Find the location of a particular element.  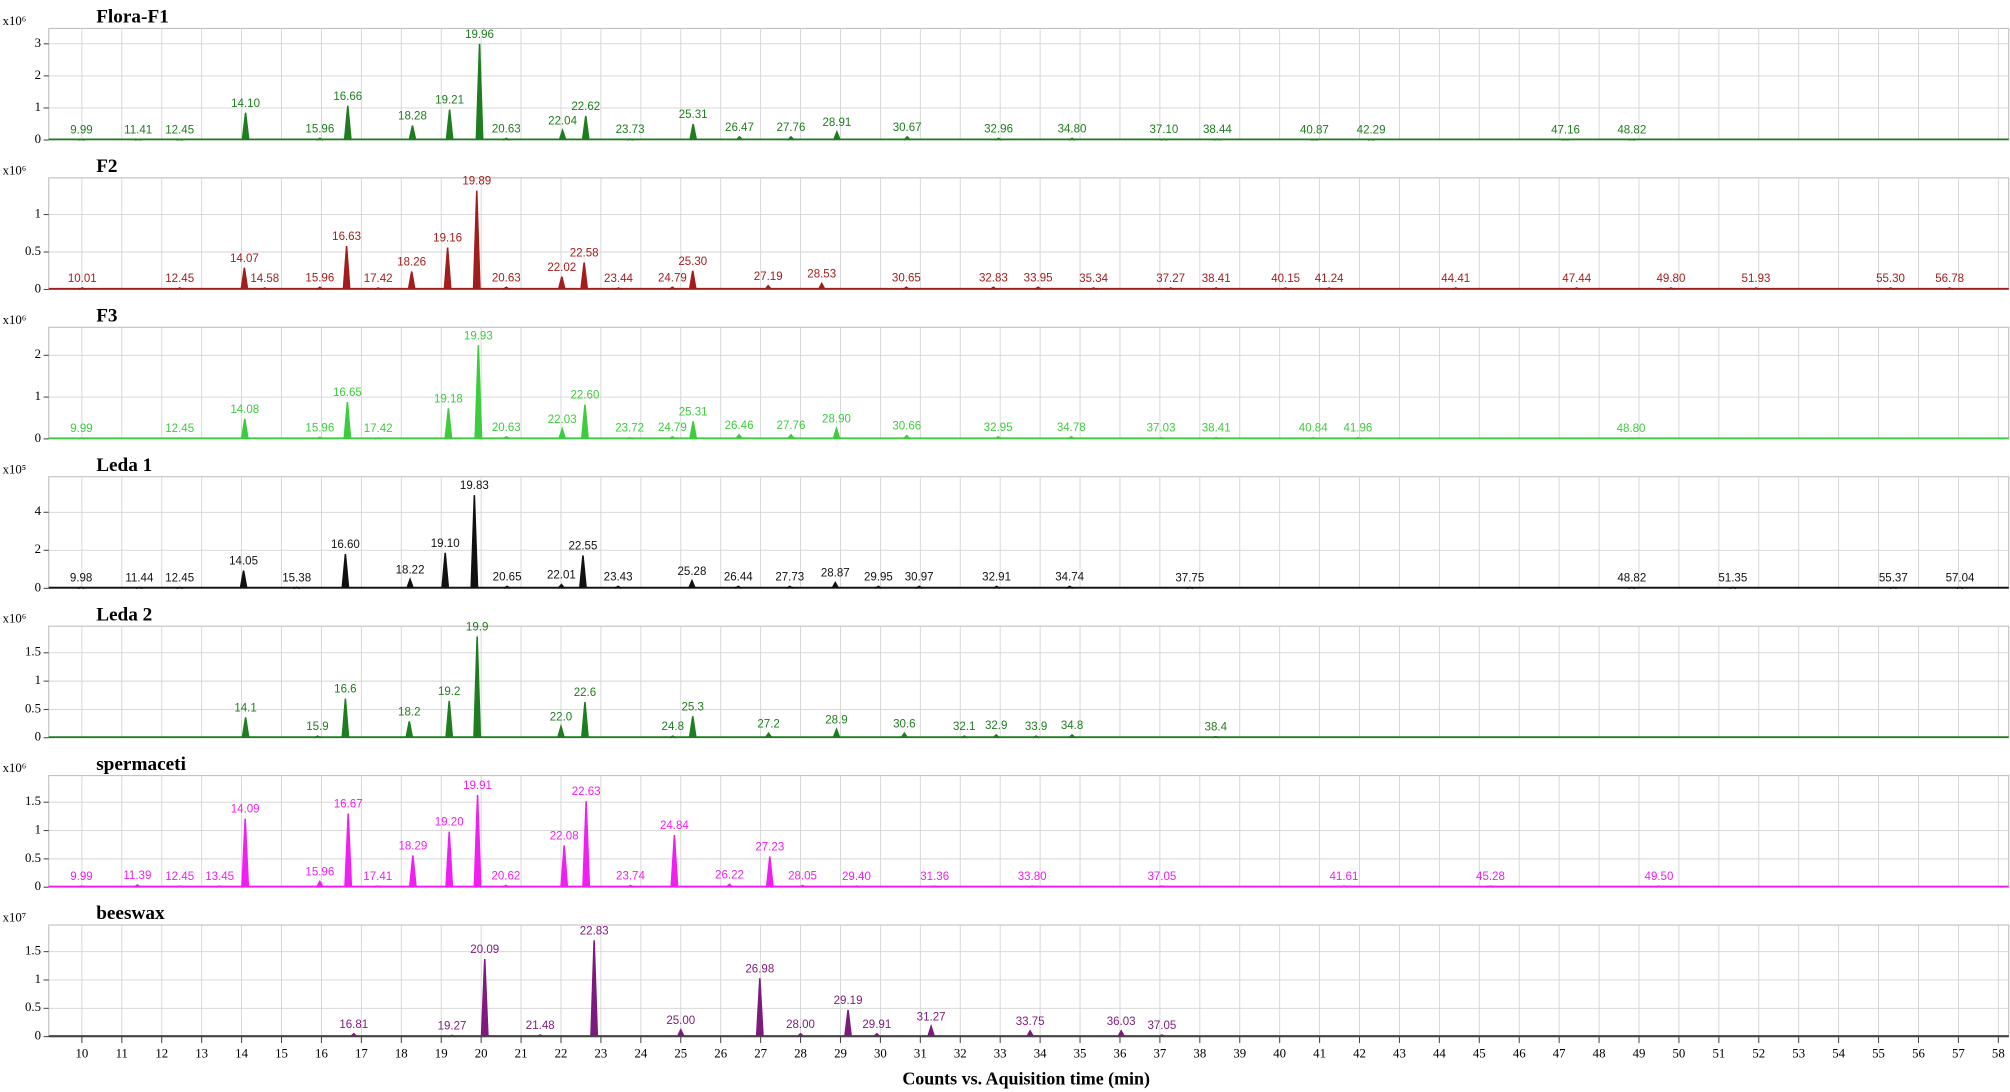

peak-label: 32.91 is located at coordinates (996, 577).